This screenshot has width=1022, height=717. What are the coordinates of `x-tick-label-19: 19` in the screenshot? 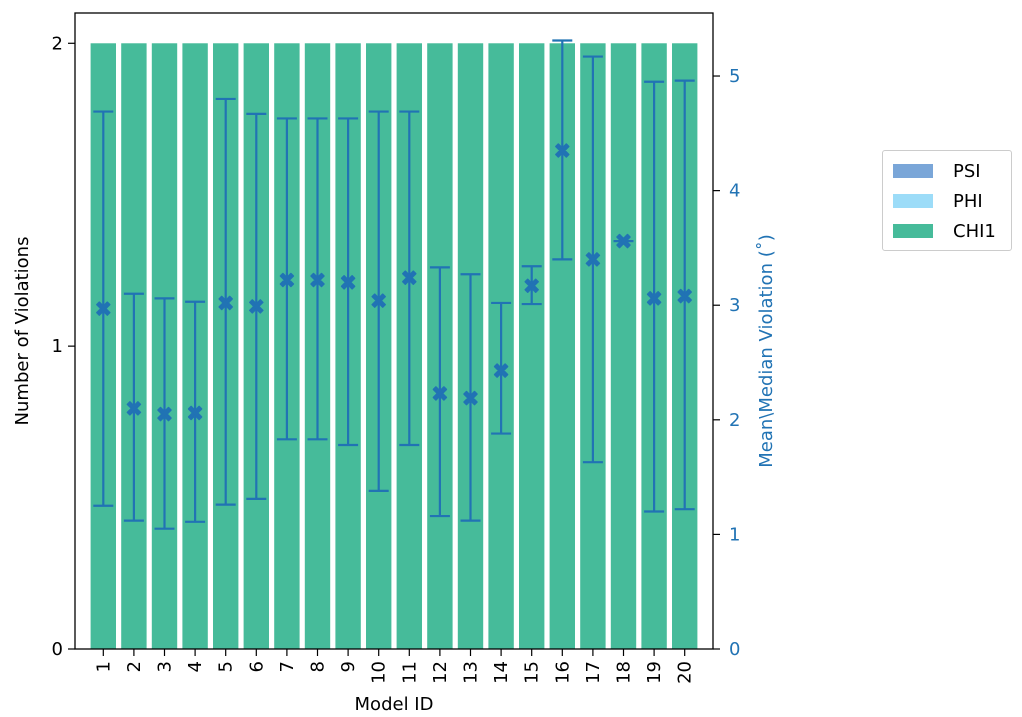 It's located at (654, 672).